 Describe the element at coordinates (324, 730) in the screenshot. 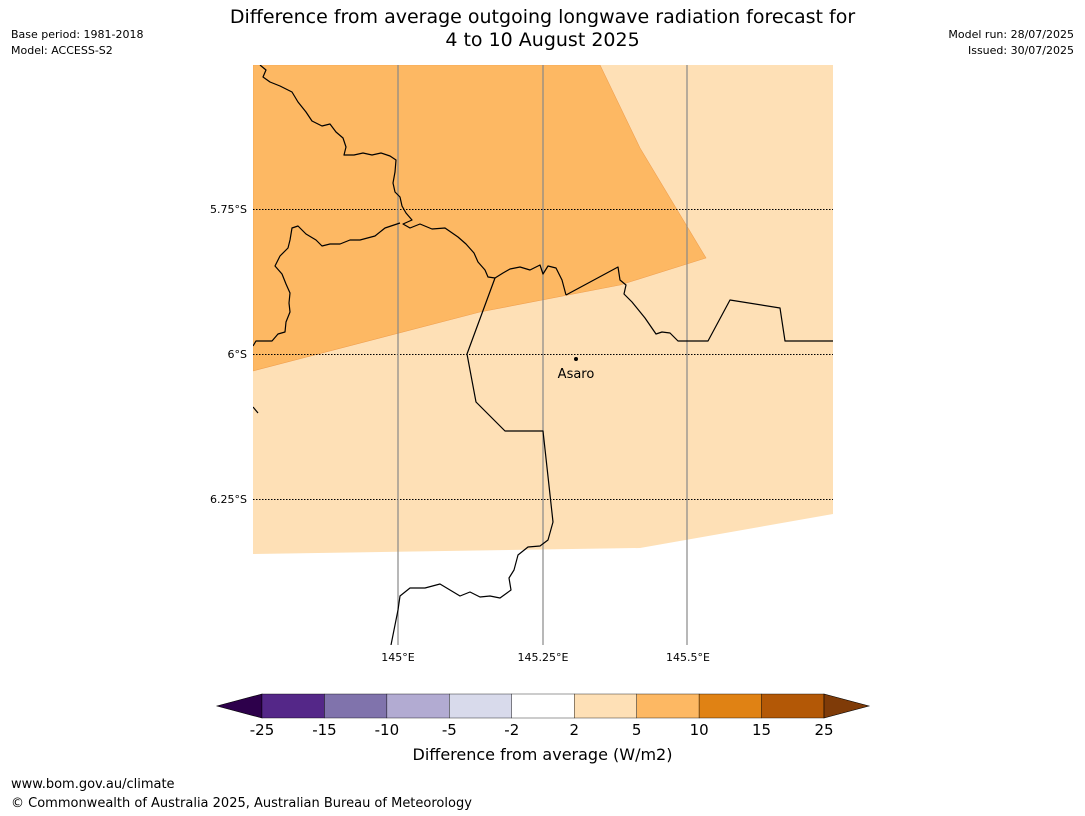

I see `colorbar-tick-label: -15` at that location.